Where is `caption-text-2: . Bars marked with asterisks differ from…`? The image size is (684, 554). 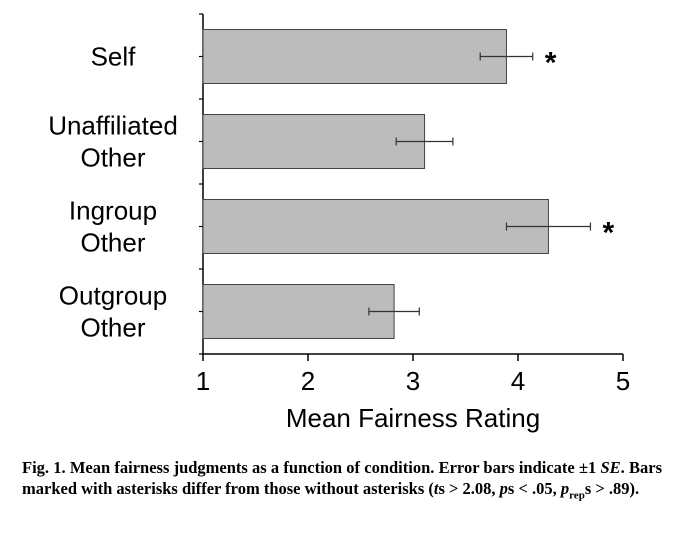
caption-text-2: . Bars marked with asterisks differ from… is located at coordinates (342, 478).